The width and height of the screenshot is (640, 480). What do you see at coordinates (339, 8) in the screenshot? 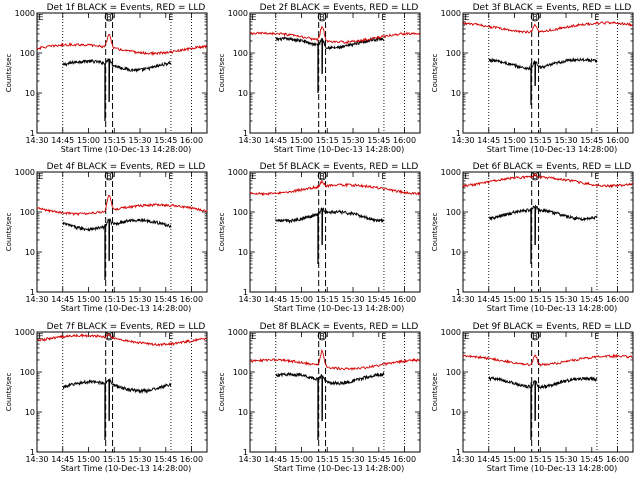
I see `panel-title: Det 2f BLACK = Events, RED = LLD` at bounding box center [339, 8].